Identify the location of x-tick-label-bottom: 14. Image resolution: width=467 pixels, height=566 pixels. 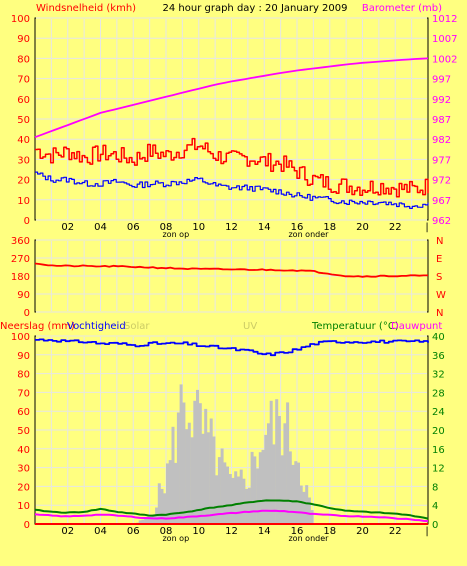
(264, 531).